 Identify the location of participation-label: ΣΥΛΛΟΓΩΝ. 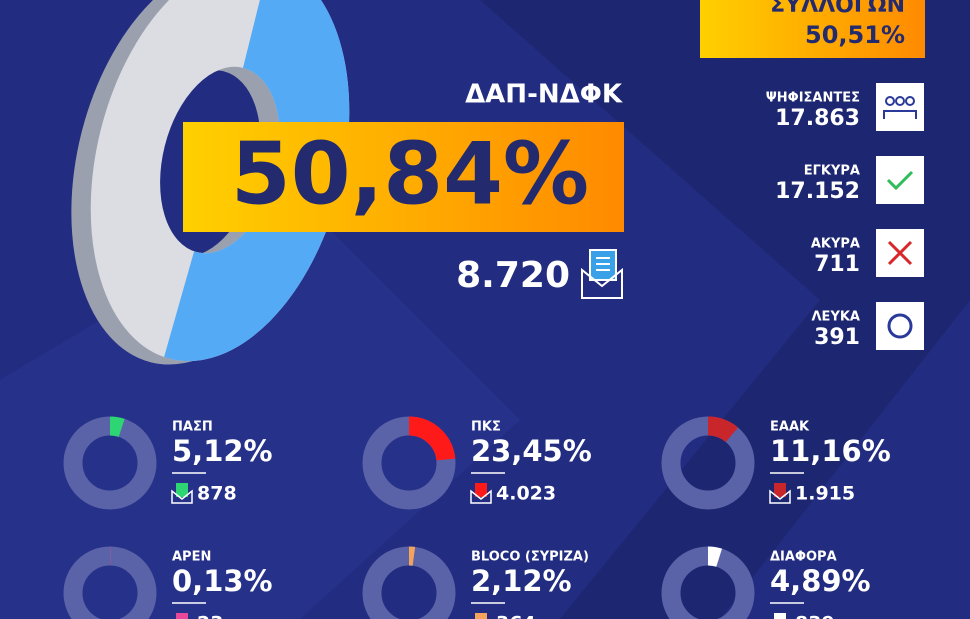
(837, 9).